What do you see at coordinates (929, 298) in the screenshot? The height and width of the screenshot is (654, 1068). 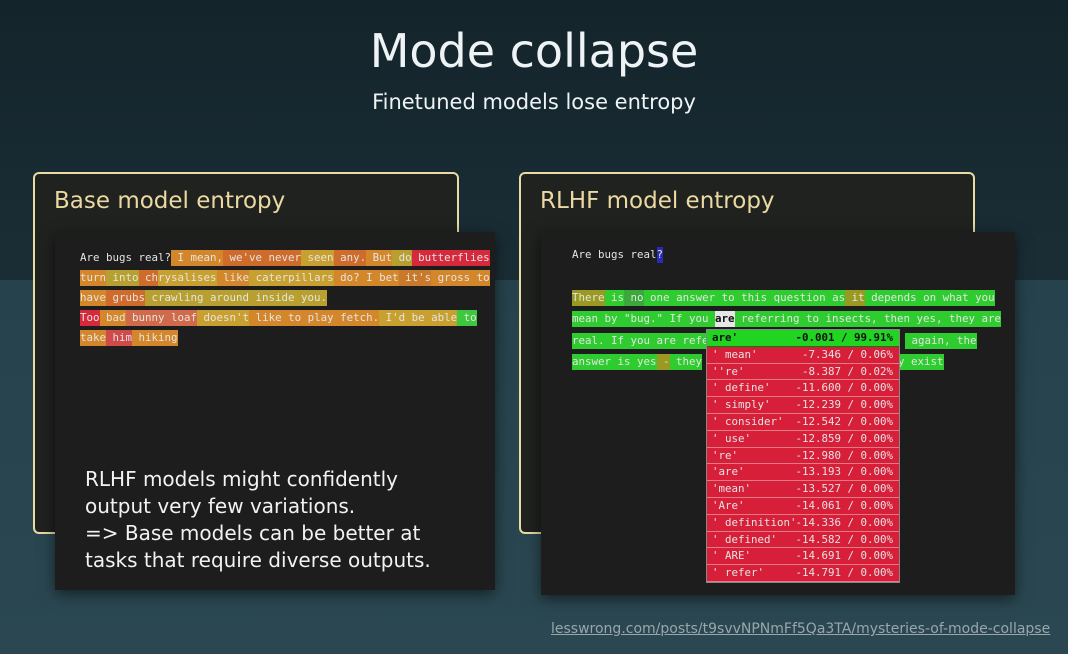 I see `token: depends on what you` at bounding box center [929, 298].